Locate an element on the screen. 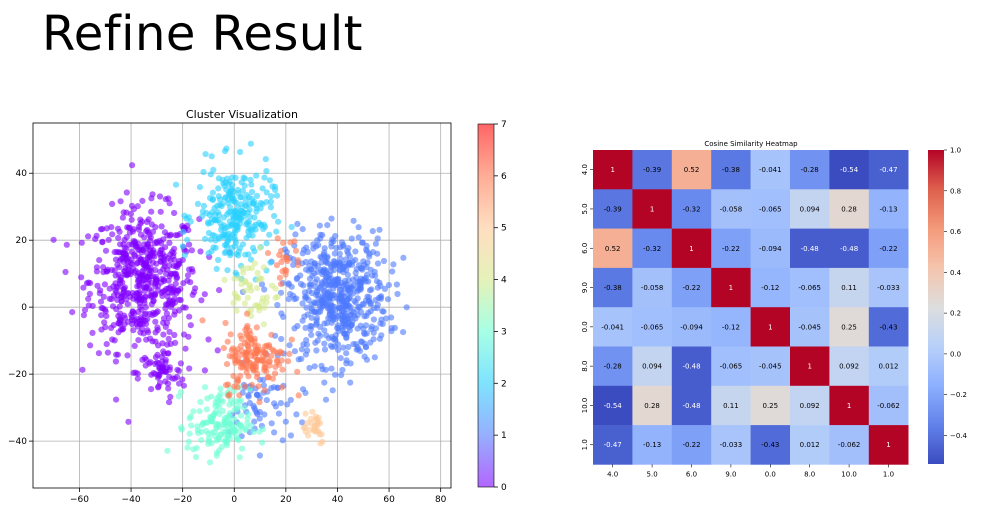  colorbar-tick-label: 4 is located at coordinates (504, 281).